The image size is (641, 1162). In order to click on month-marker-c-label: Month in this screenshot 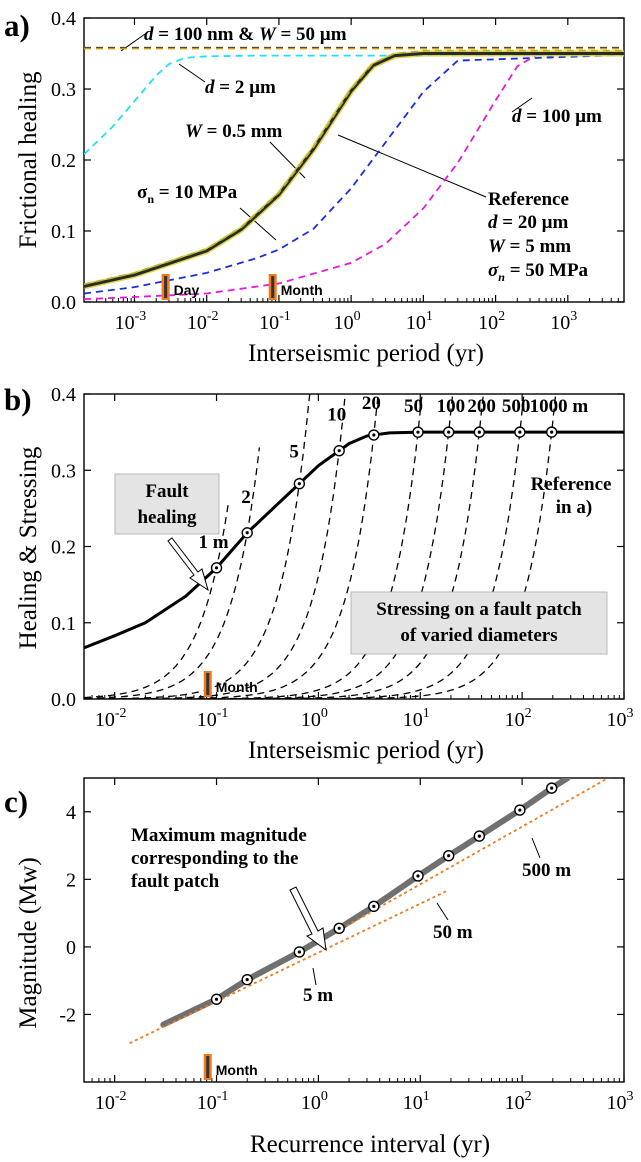, I will do `click(237, 1070)`.